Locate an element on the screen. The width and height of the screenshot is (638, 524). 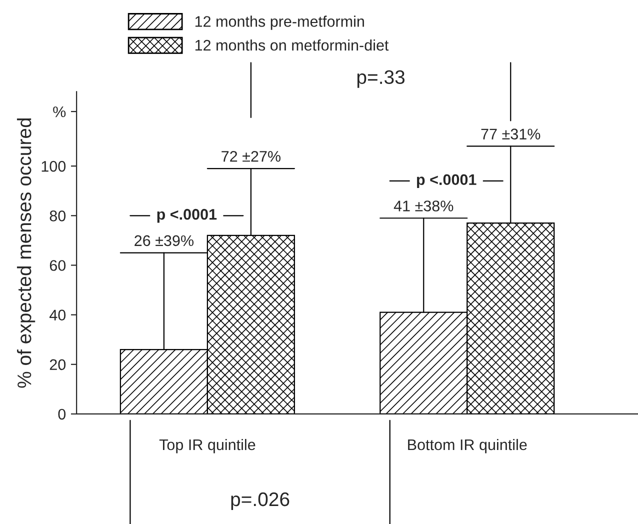
y-tick-label: 40 is located at coordinates (58, 315).